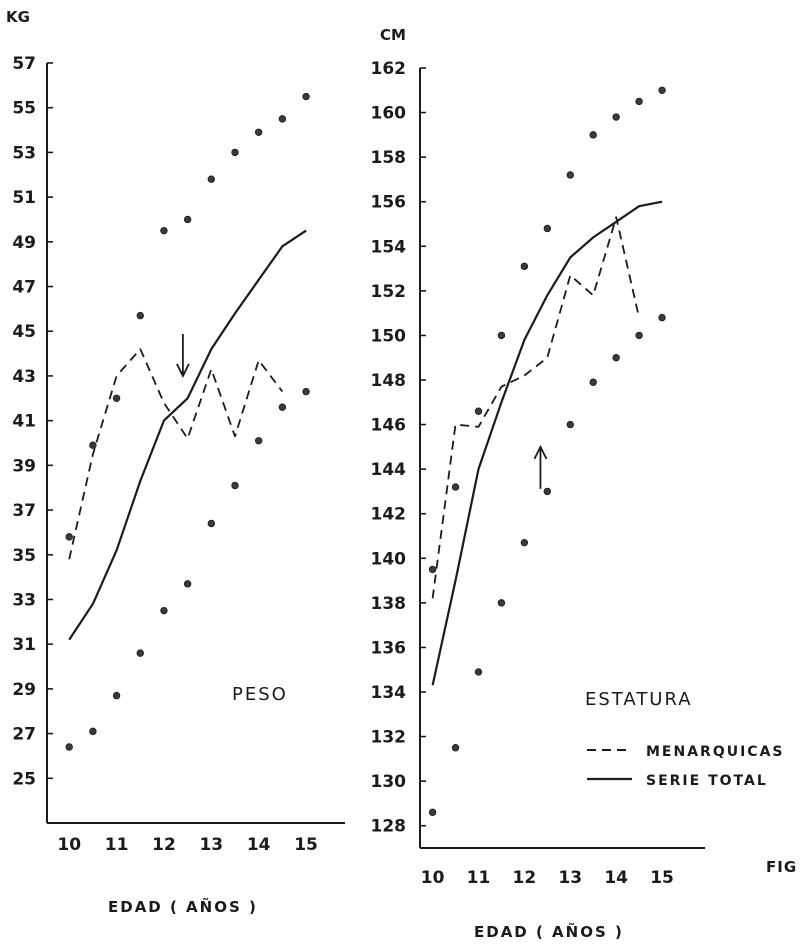 This screenshot has width=800, height=945. Describe the element at coordinates (525, 878) in the screenshot. I see `estatura-x-tick-label: 12` at that location.